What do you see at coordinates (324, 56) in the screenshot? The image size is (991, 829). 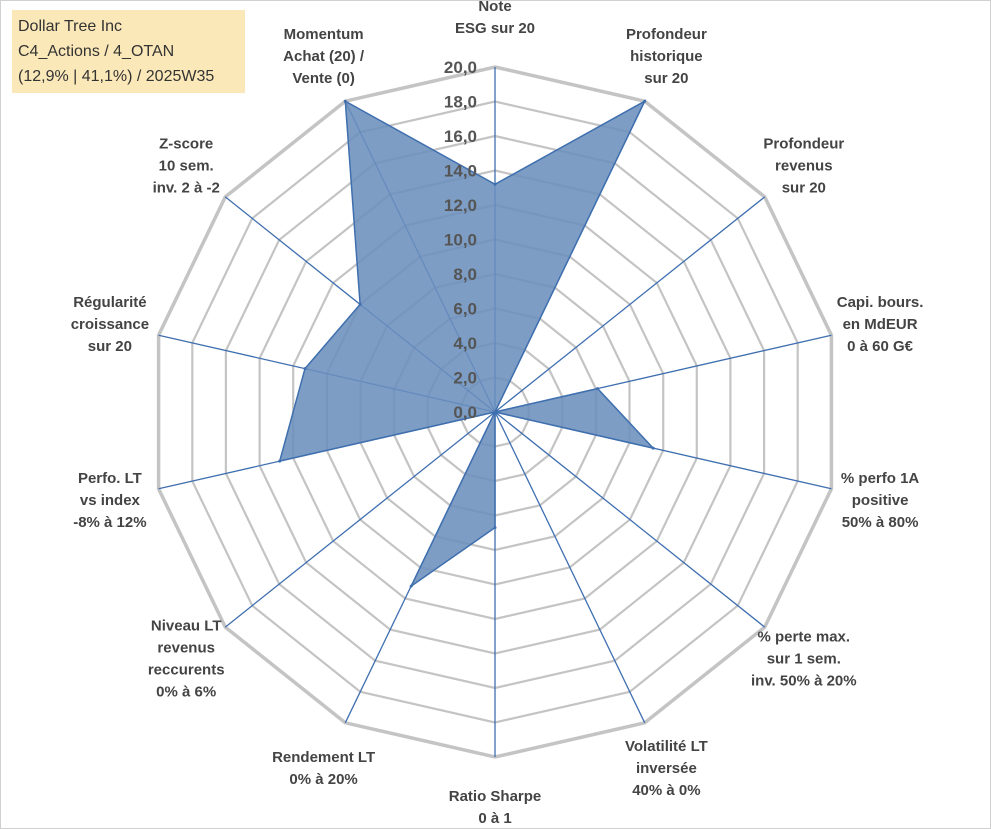 I see `axis-label: Momentum Achat (20) / Vente (0)` at bounding box center [324, 56].